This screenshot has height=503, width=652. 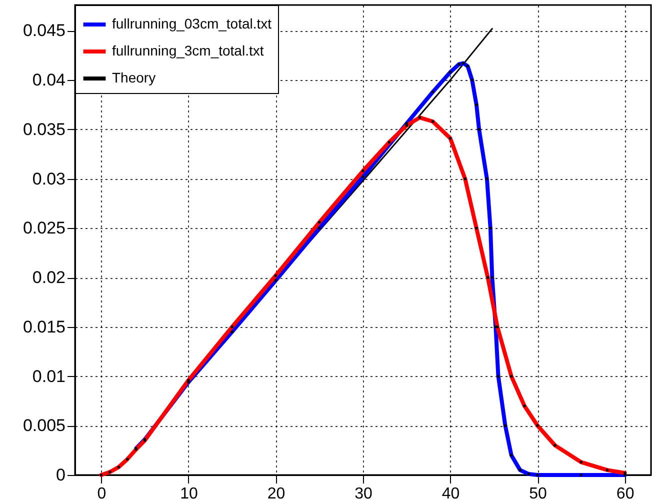 I want to click on y-tick-label: 0.02, so click(x=49, y=278).